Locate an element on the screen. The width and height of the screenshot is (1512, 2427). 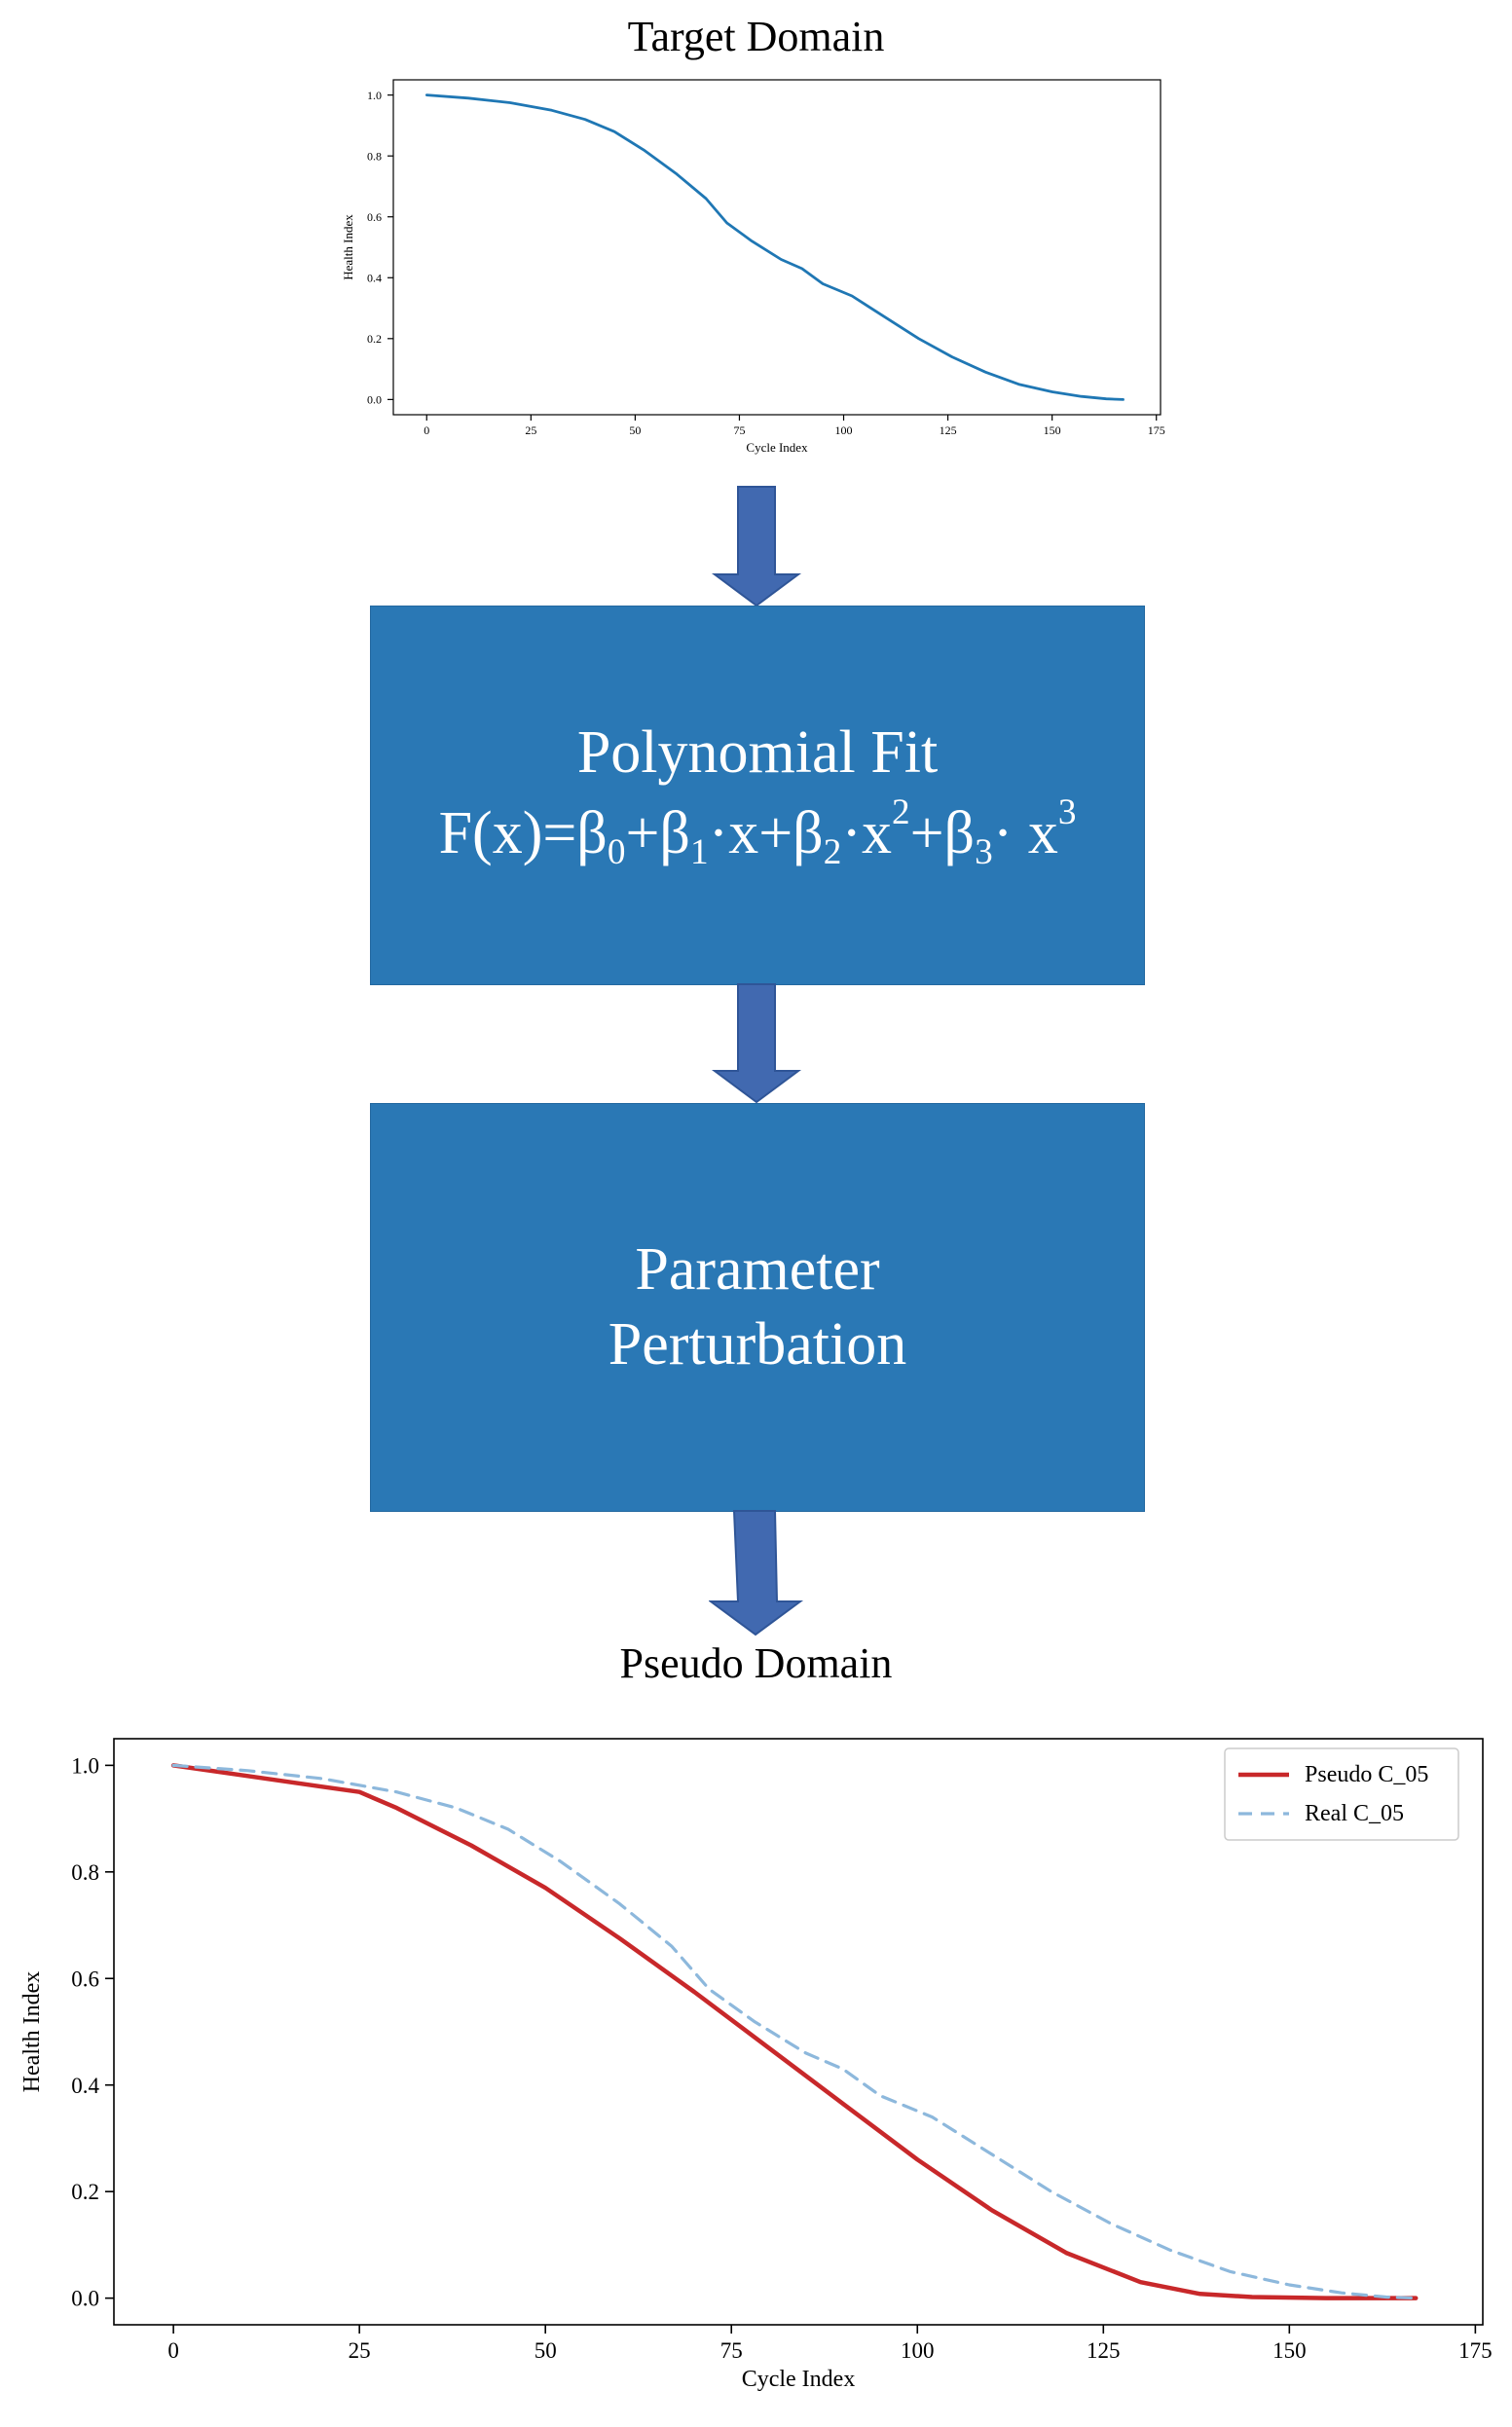
formula-sub-3: 3 is located at coordinates (984, 851).